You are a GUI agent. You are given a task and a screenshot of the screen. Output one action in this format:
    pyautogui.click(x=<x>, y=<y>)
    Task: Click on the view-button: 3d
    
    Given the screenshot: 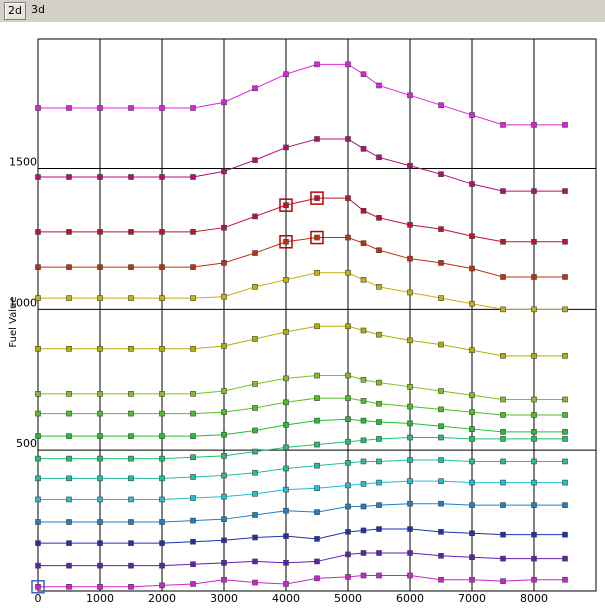 What is the action you would take?
    pyautogui.click(x=38, y=9)
    